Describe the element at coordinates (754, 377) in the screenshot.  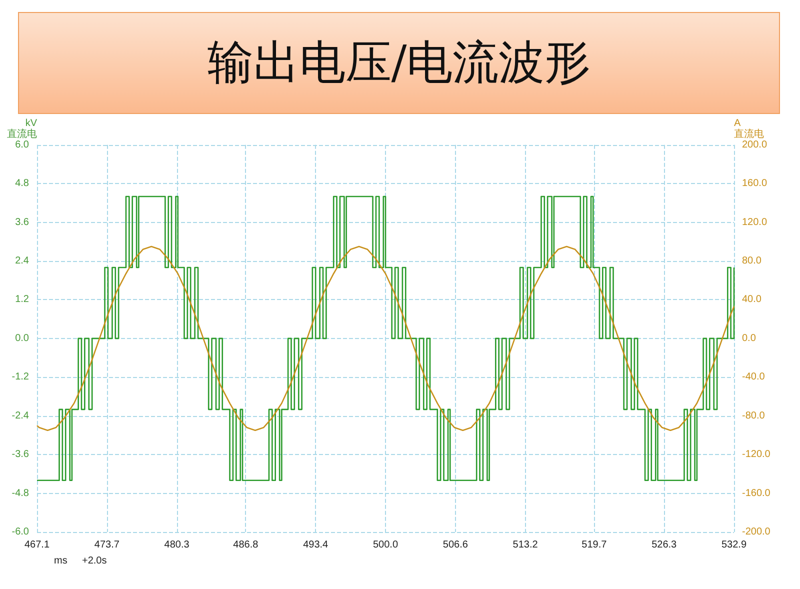
I see `y2-tick-label: -40.0` at that location.